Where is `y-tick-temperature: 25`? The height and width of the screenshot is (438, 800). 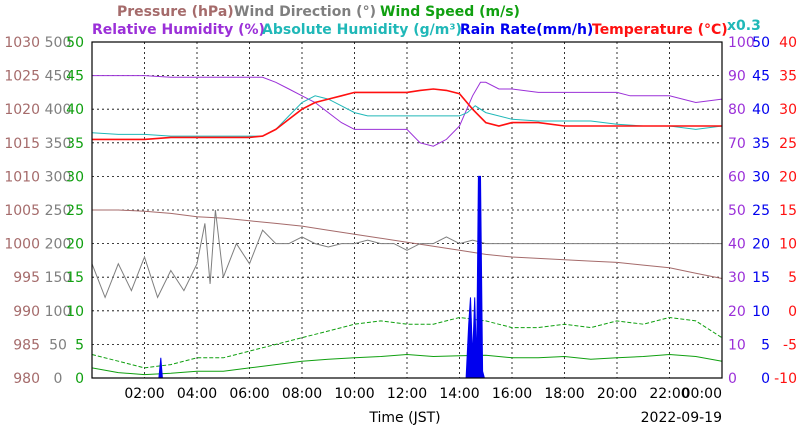
y-tick-temperature: 25 is located at coordinates (788, 144).